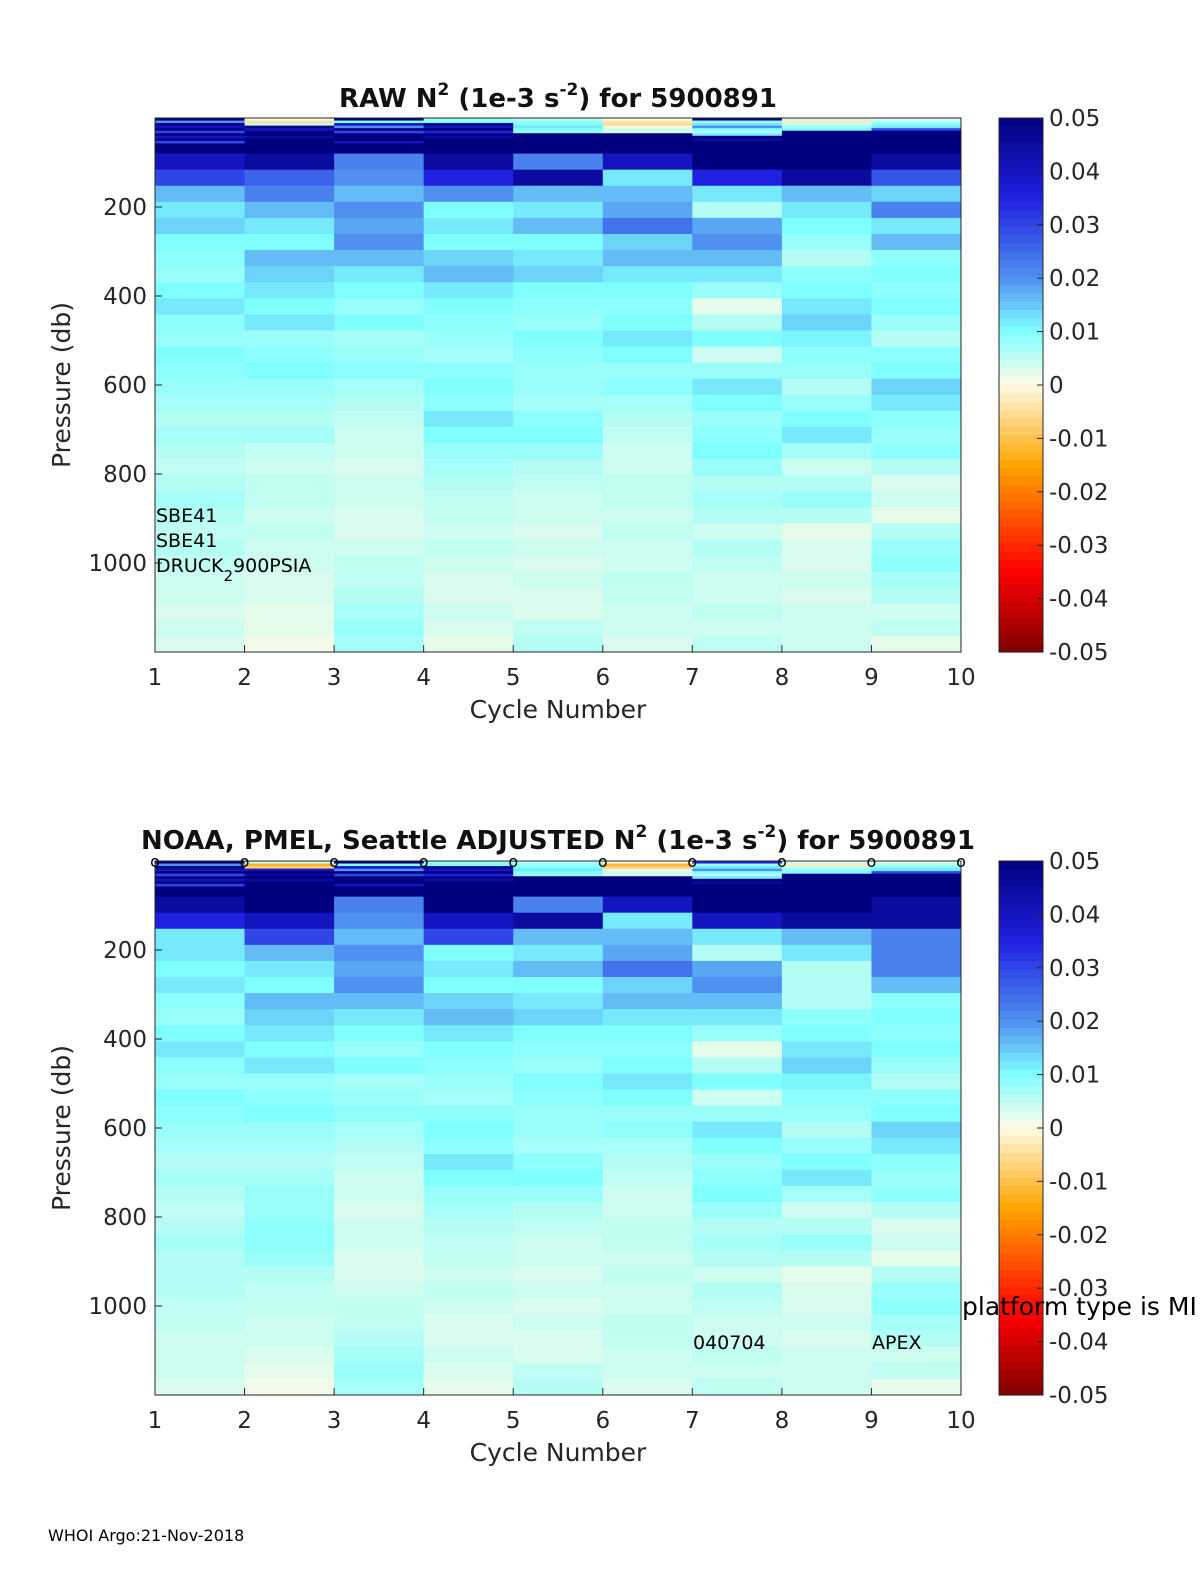 This screenshot has width=1200, height=1575. Describe the element at coordinates (423, 678) in the screenshot. I see `x-tick-label: 4` at that location.